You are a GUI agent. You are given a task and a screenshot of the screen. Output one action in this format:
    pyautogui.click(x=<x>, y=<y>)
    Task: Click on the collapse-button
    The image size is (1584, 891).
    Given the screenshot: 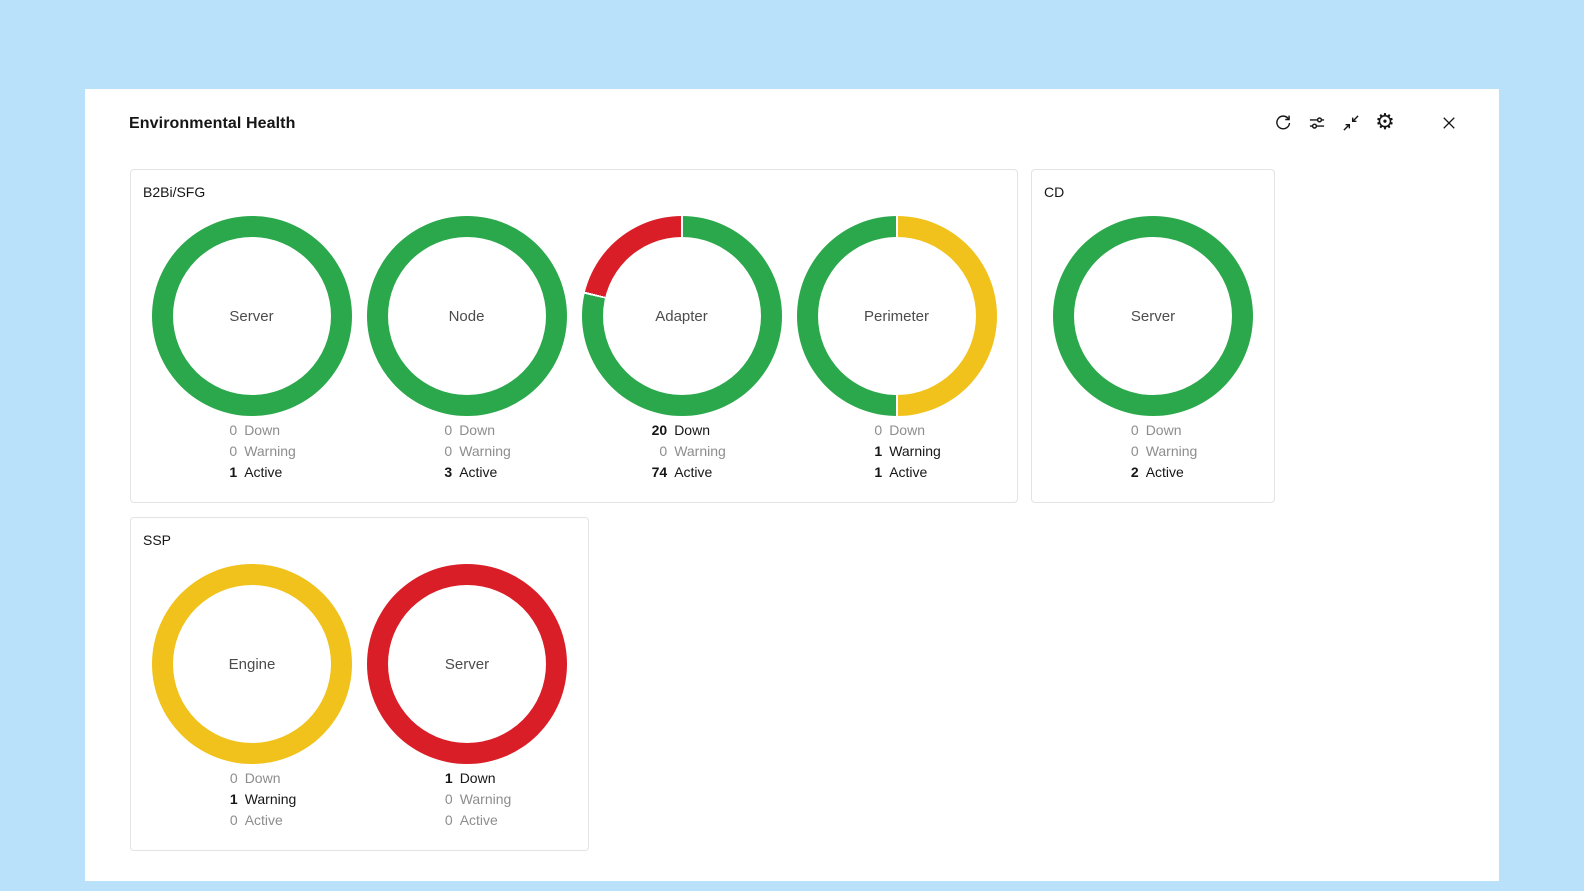 What is the action you would take?
    pyautogui.click(x=1351, y=123)
    